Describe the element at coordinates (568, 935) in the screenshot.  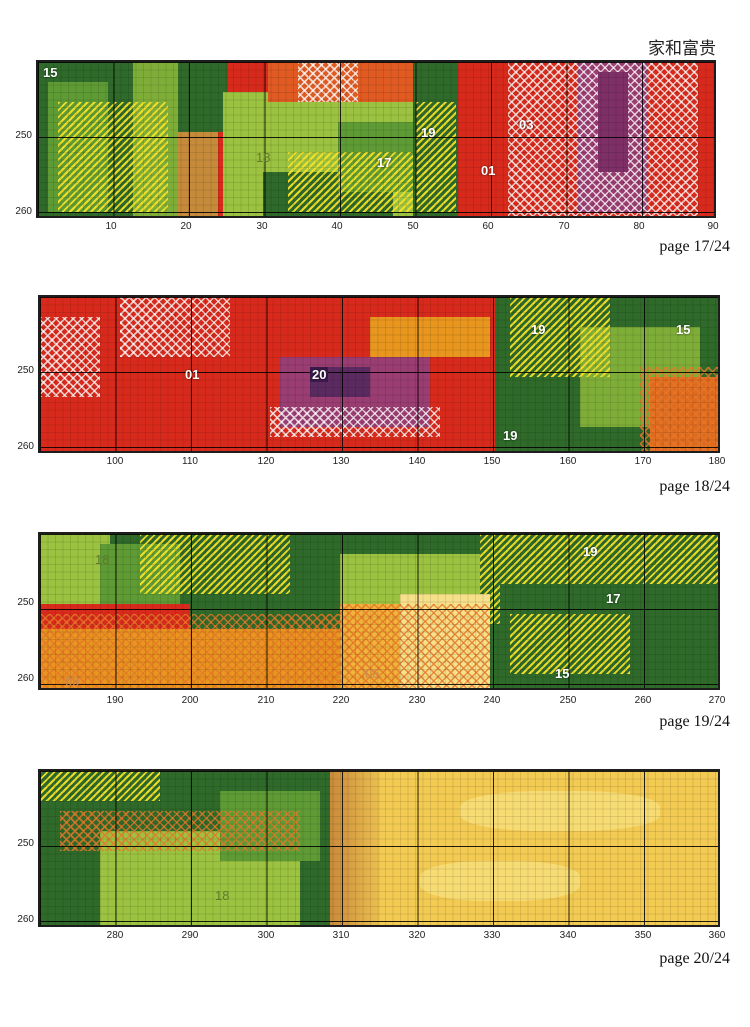
I see `column-label: 340` at that location.